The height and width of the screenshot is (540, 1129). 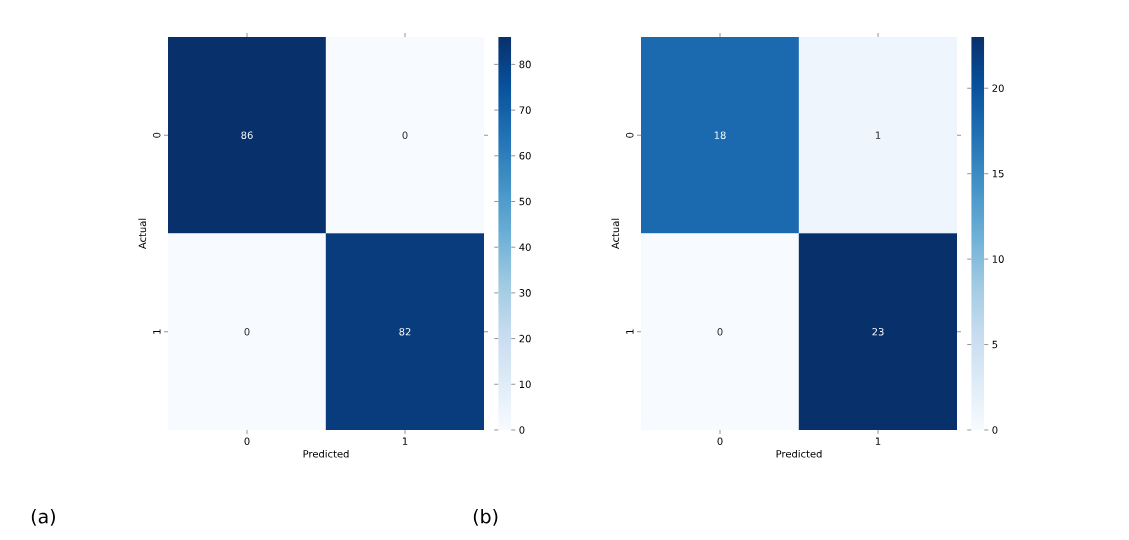 What do you see at coordinates (525, 247) in the screenshot?
I see `color-bar-label: 40` at bounding box center [525, 247].